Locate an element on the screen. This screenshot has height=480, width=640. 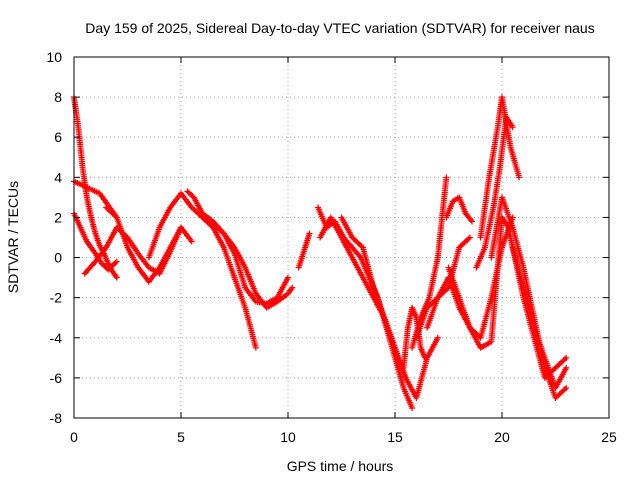
x-tick-label: 15 is located at coordinates (395, 437).